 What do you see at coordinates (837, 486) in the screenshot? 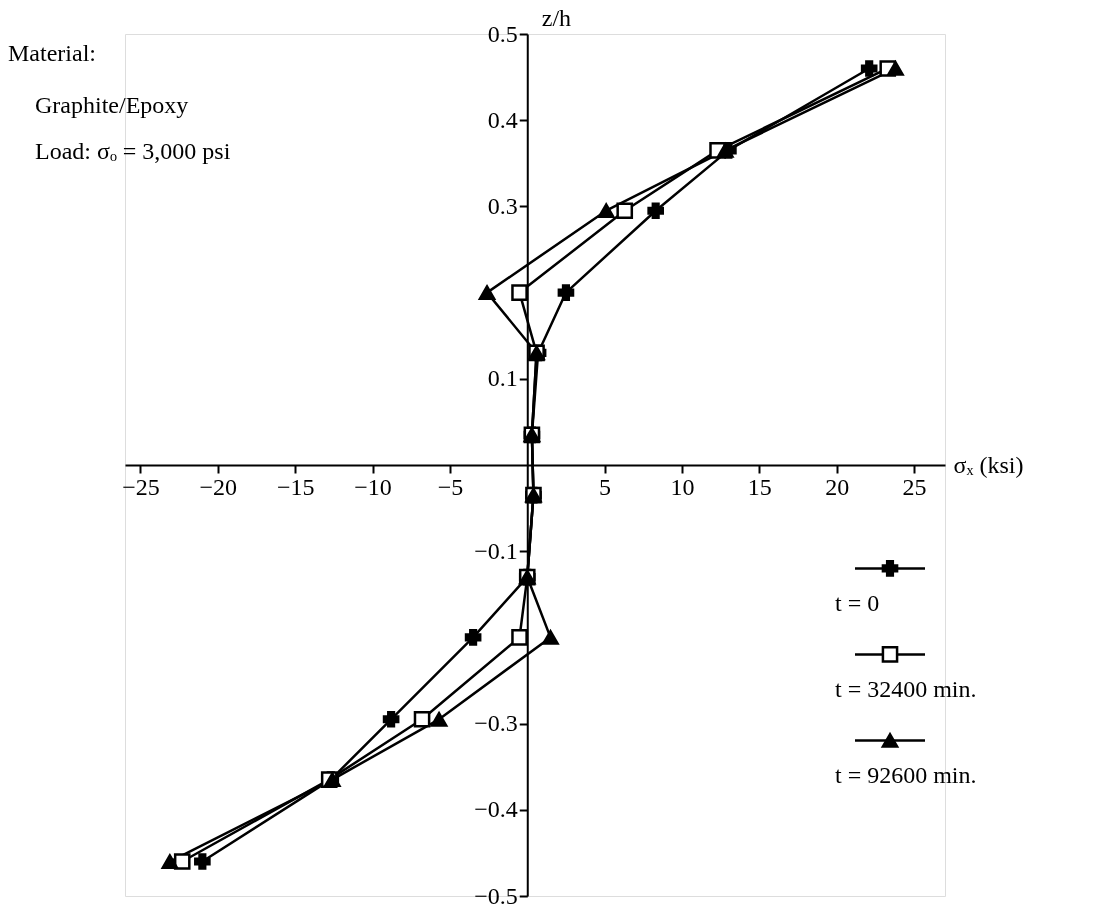
I see `x-tick-label: 20` at bounding box center [837, 486].